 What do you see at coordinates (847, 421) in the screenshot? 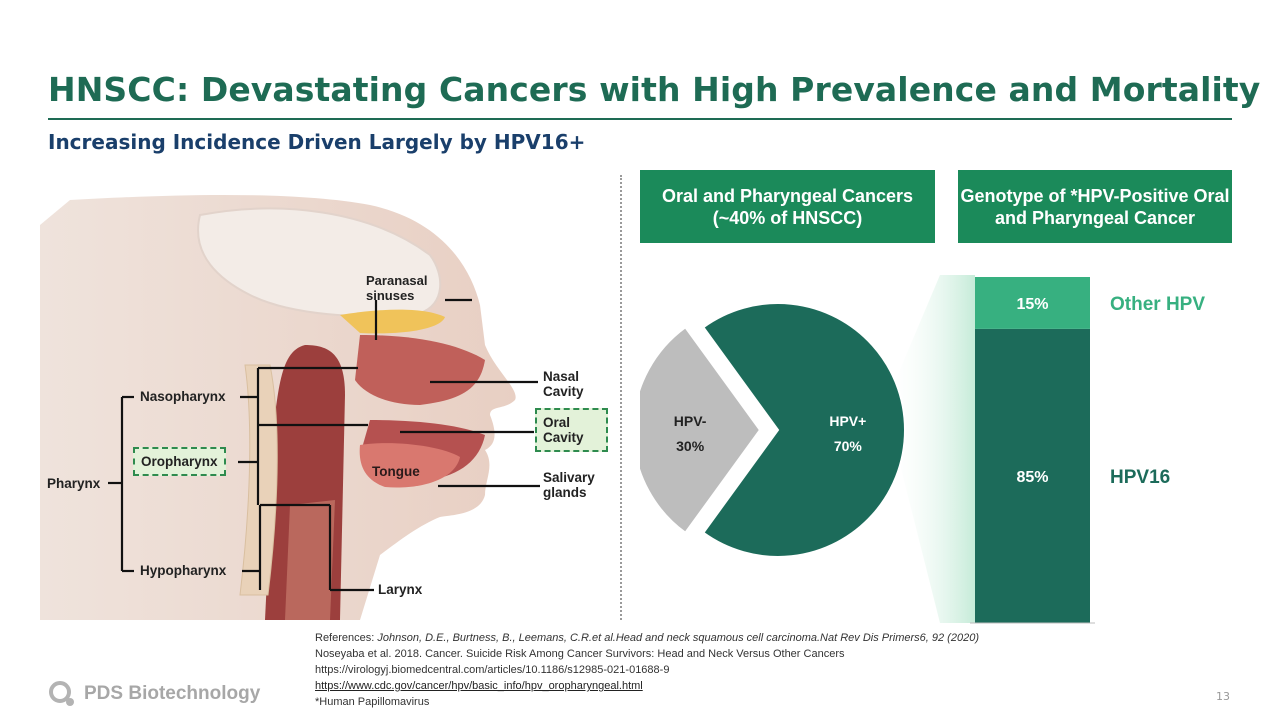
I see `pie-label-hpv-positive: HPV+` at bounding box center [847, 421].